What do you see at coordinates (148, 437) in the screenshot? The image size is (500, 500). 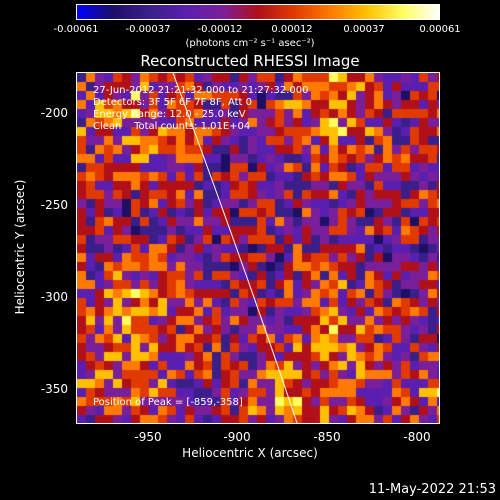 I see `x-tick: -950` at bounding box center [148, 437].